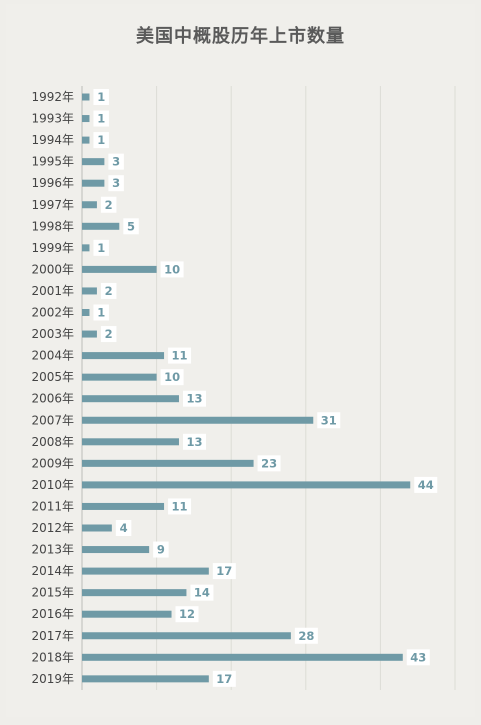  I want to click on data-label: 23, so click(269, 463).